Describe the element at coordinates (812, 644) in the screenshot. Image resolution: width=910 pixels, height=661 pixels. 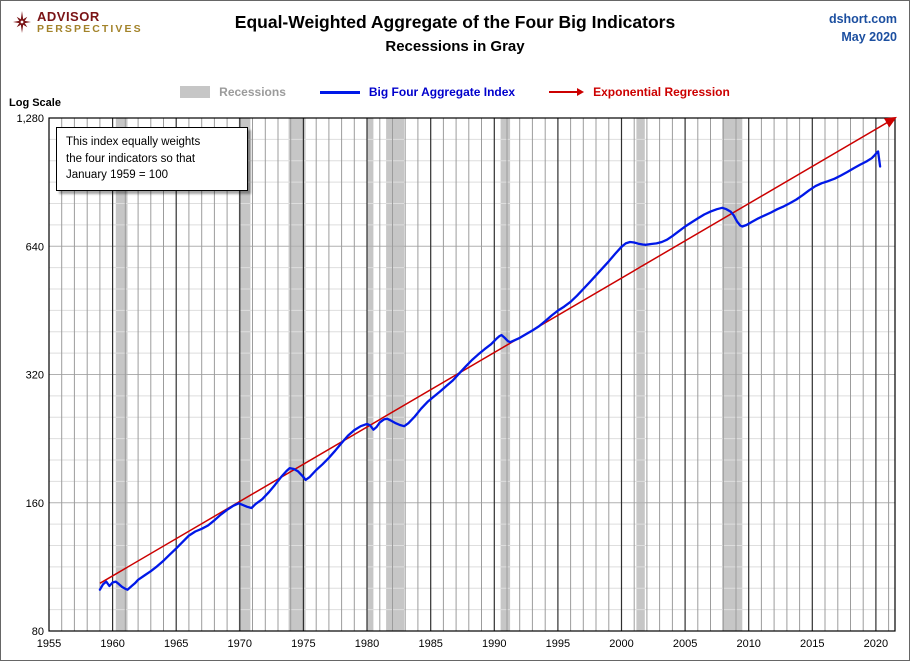
I see `x-tick-label: 2015` at that location.